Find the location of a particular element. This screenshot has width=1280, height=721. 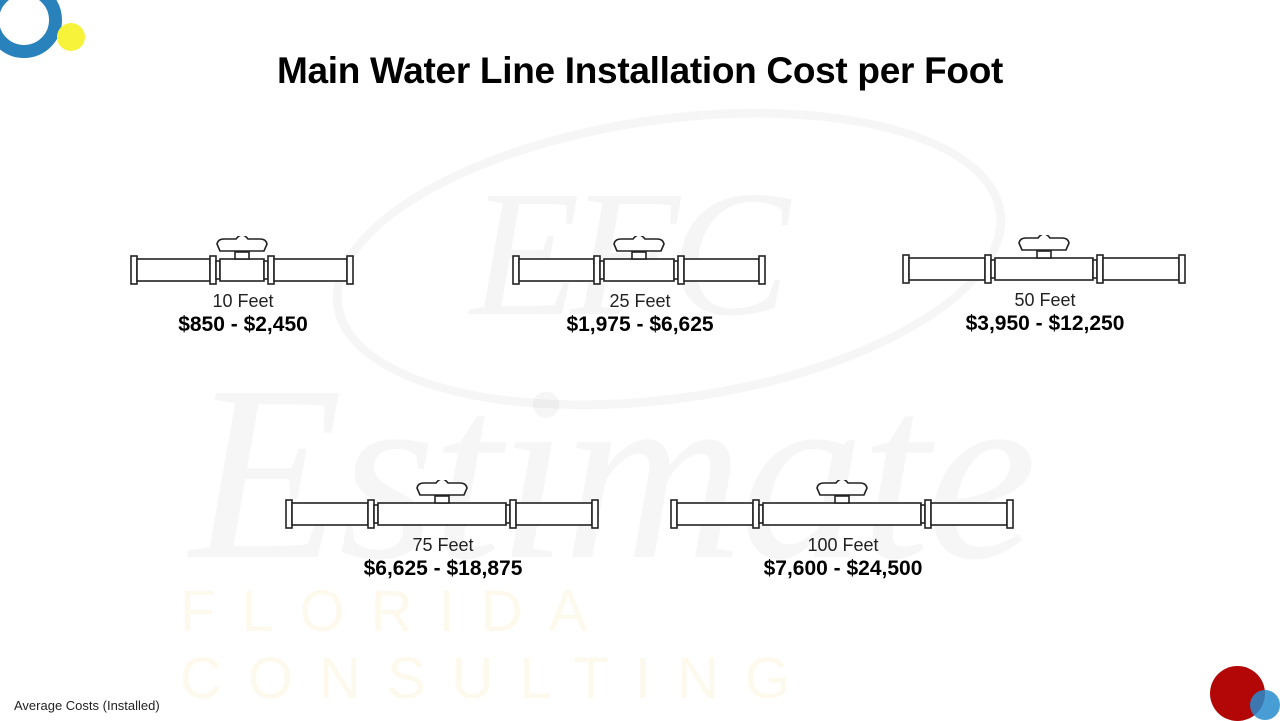

price-range: $3,950 - $12,250 is located at coordinates (1045, 323).